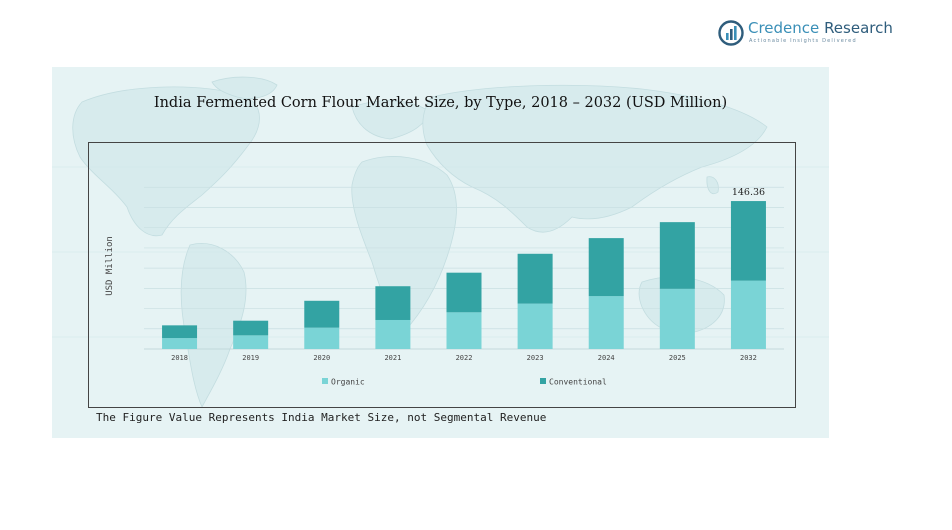  Describe the element at coordinates (393, 303) in the screenshot. I see `bar-conventional-2021` at that location.